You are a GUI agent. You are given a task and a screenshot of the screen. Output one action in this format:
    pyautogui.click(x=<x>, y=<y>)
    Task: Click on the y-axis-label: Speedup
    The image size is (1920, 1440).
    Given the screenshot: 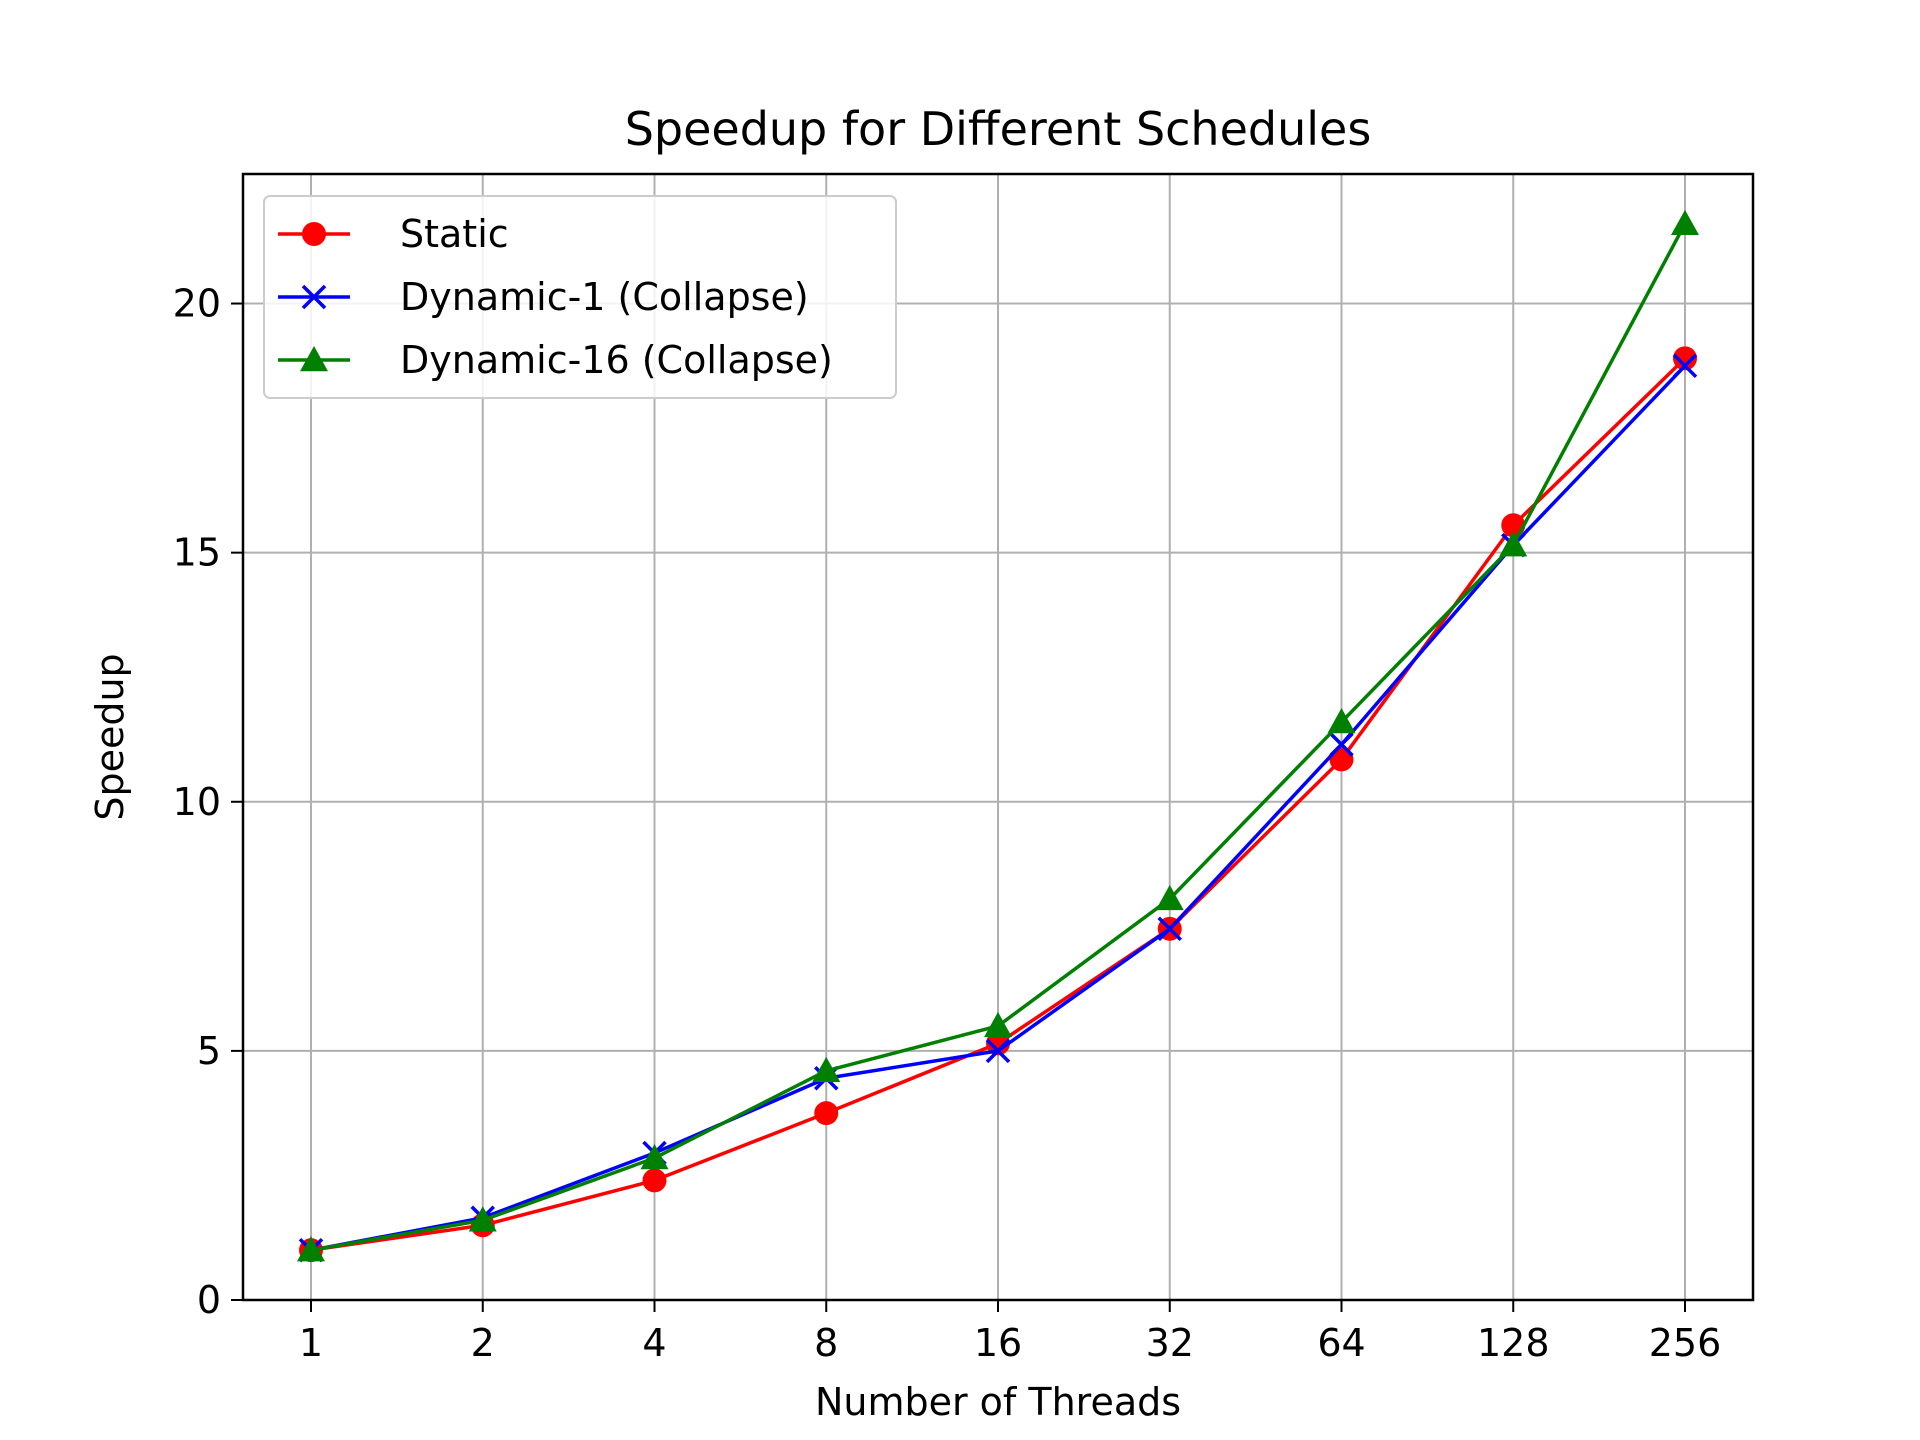 What is the action you would take?
    pyautogui.click(x=110, y=736)
    